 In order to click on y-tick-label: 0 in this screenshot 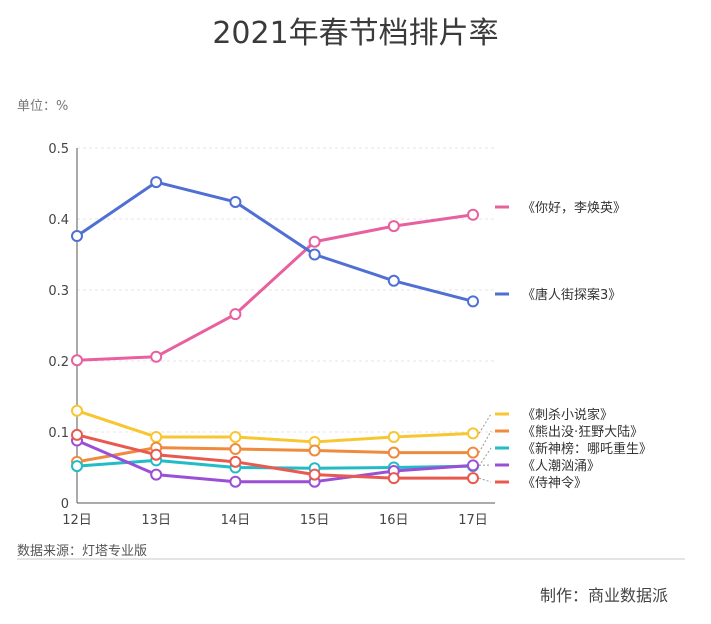, I will do `click(65, 504)`.